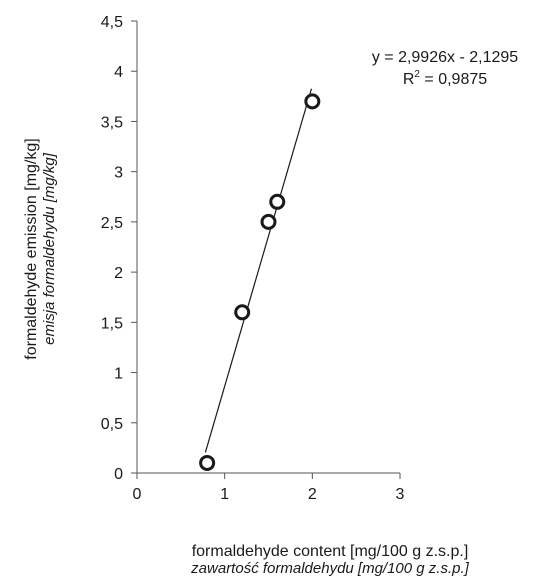  I want to click on y-tick-label: 0, so click(118, 474).